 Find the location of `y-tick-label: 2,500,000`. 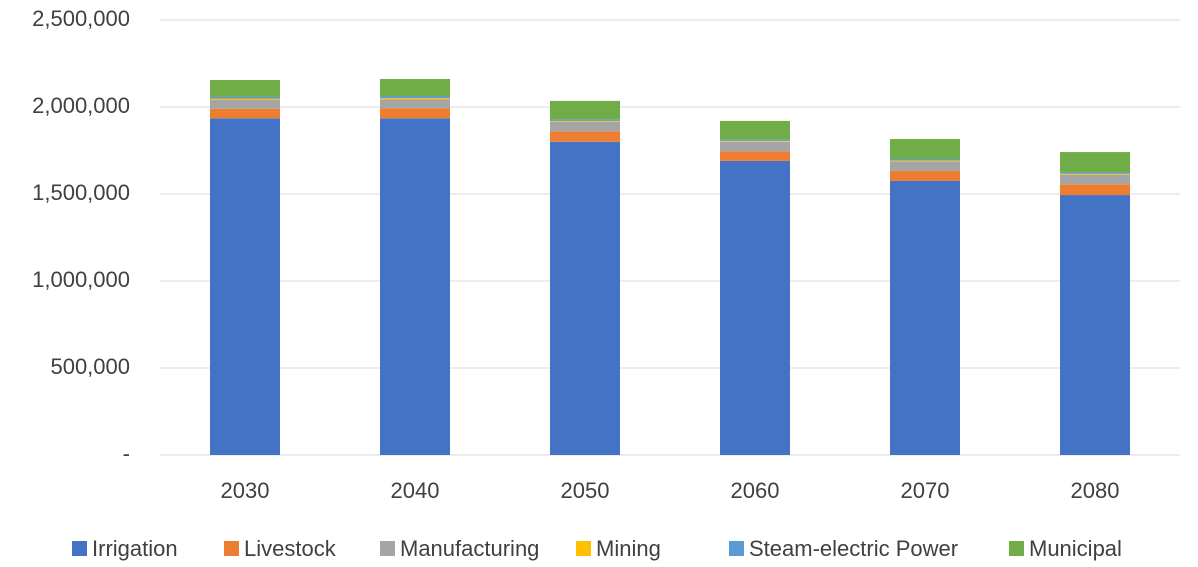

y-tick-label: 2,500,000 is located at coordinates (81, 18).